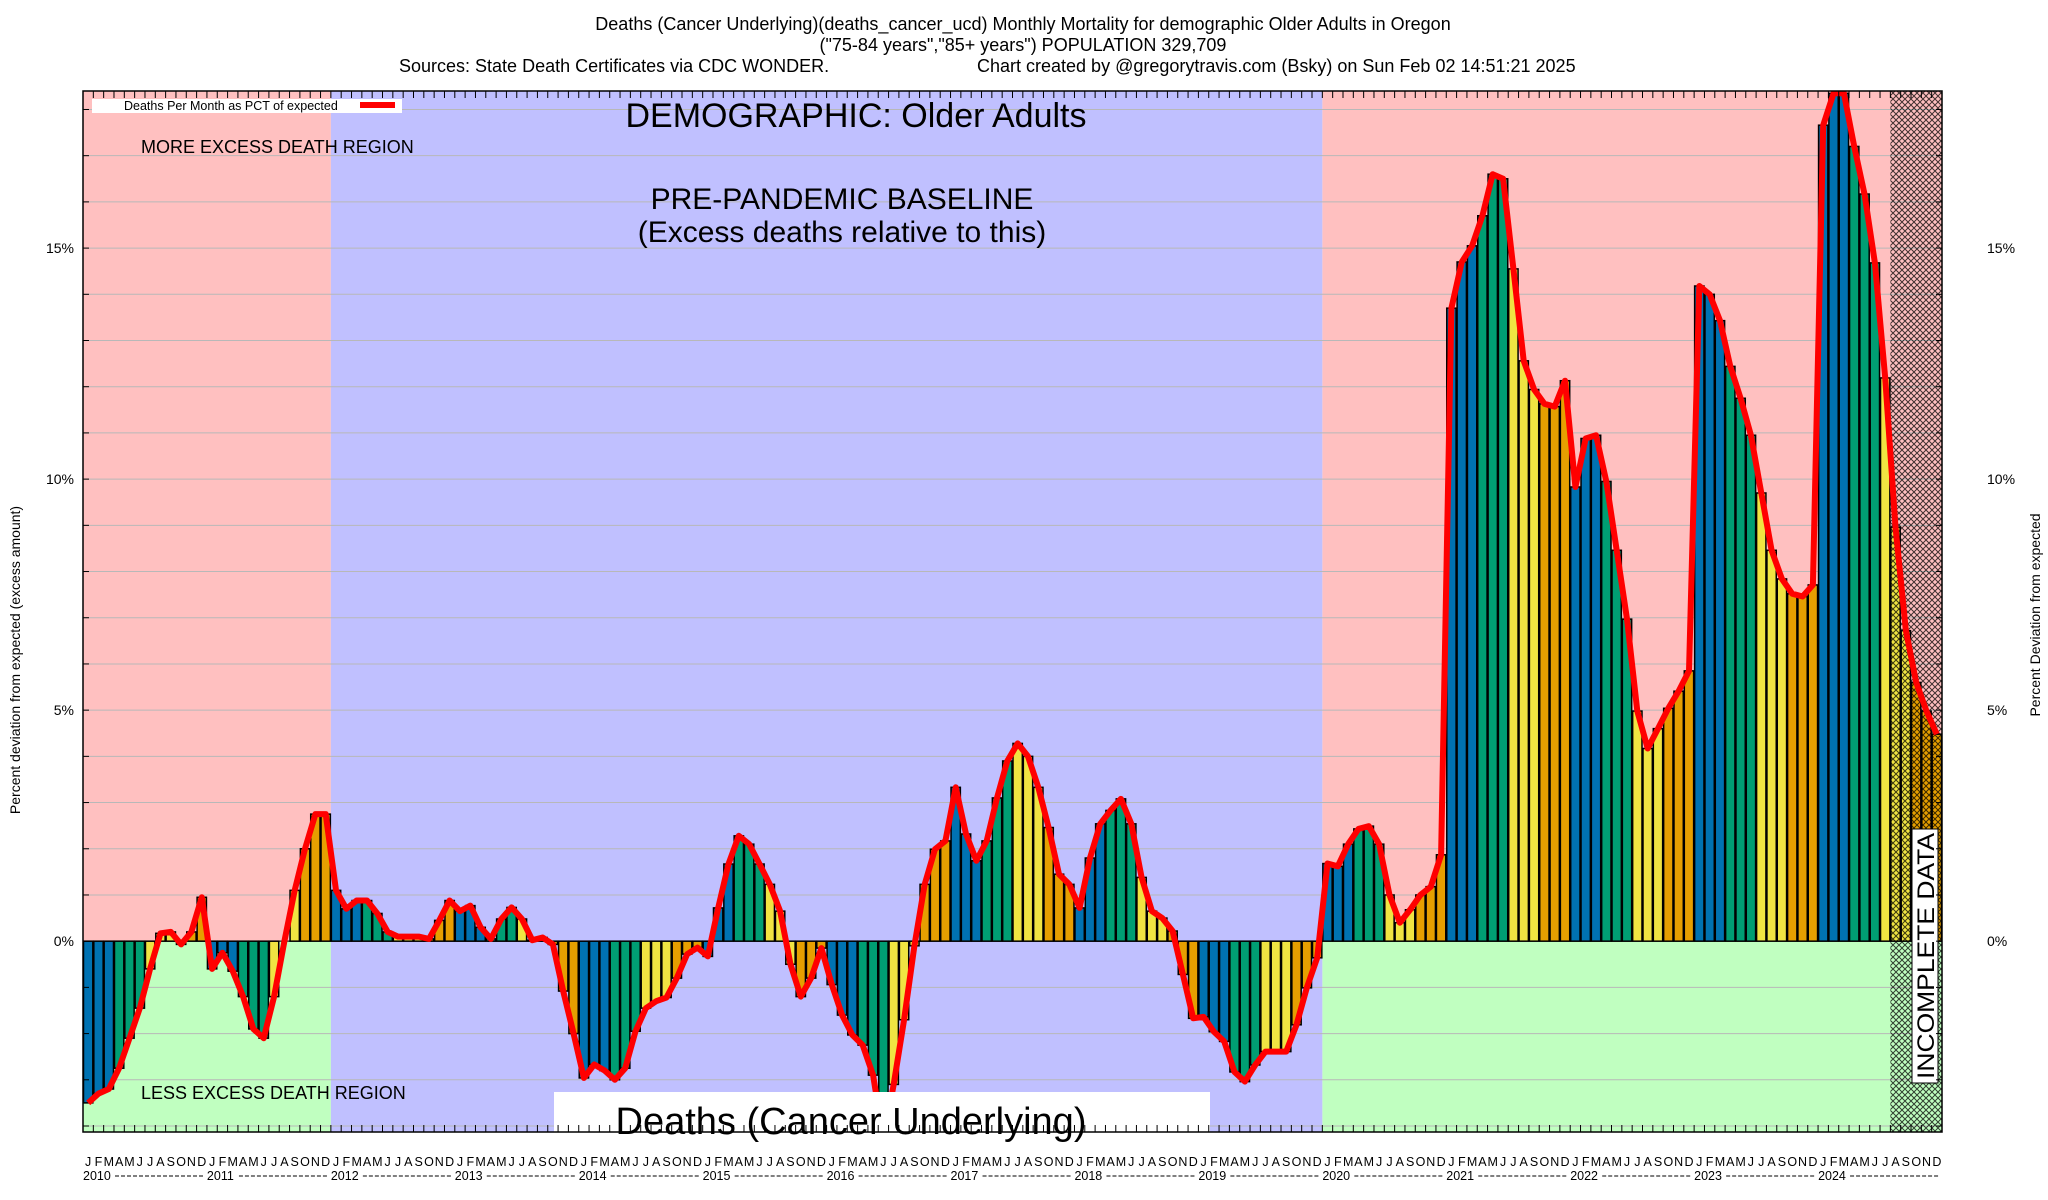  What do you see at coordinates (220, 1176) in the screenshot?
I see `x-year-label: 2011` at bounding box center [220, 1176].